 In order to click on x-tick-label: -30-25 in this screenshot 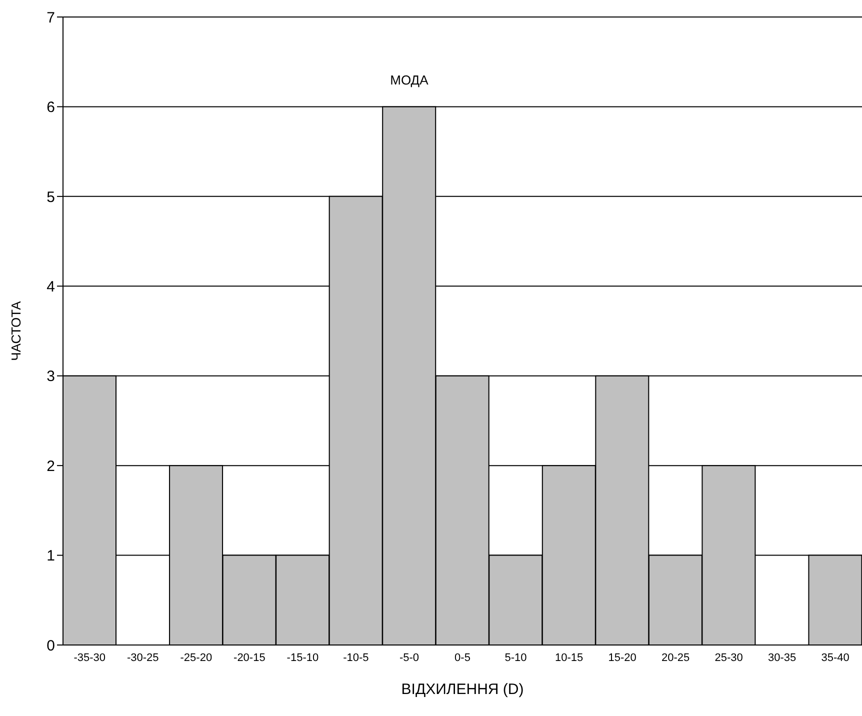, I will do `click(143, 658)`.